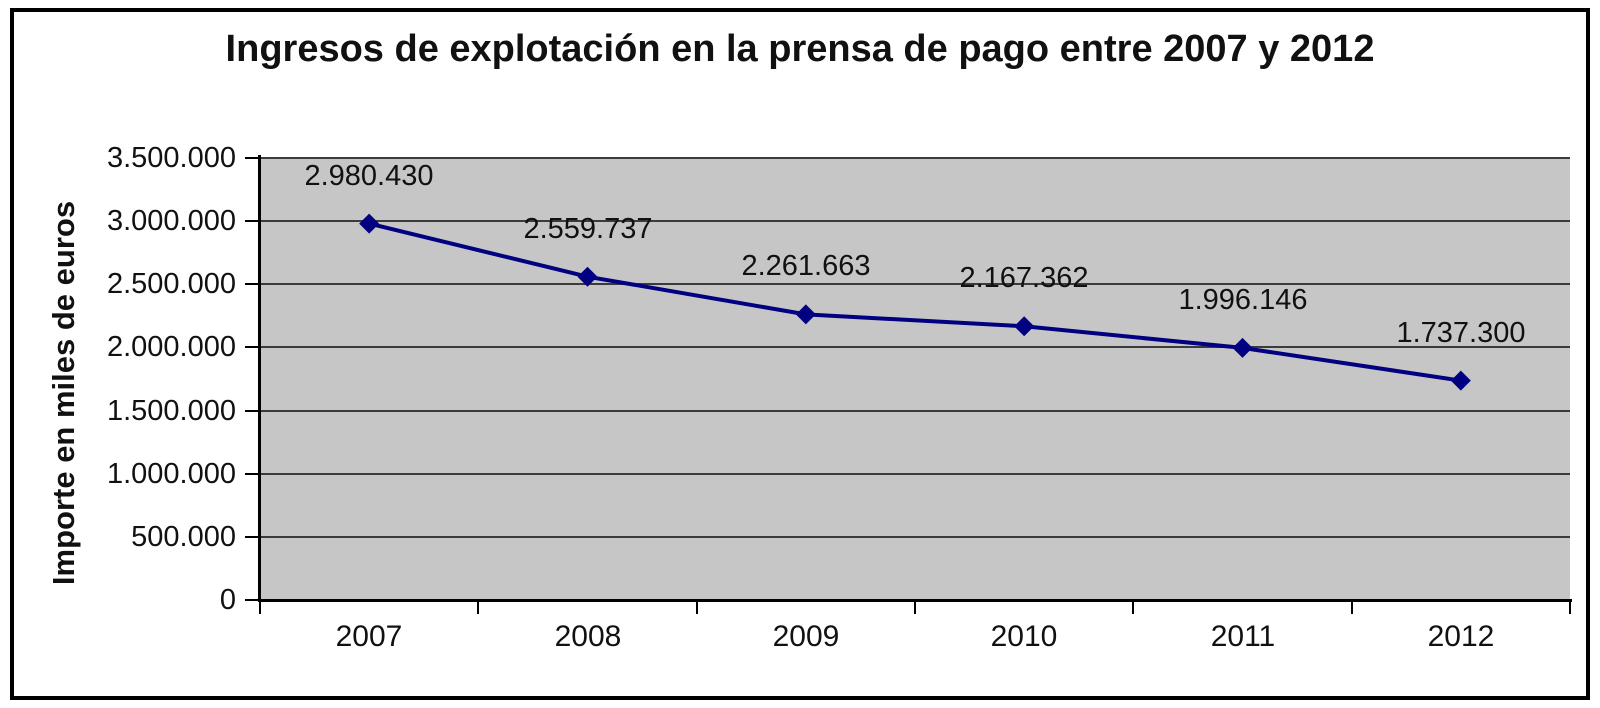 This screenshot has width=1600, height=708. I want to click on data-point-label: 2.980.430, so click(369, 176).